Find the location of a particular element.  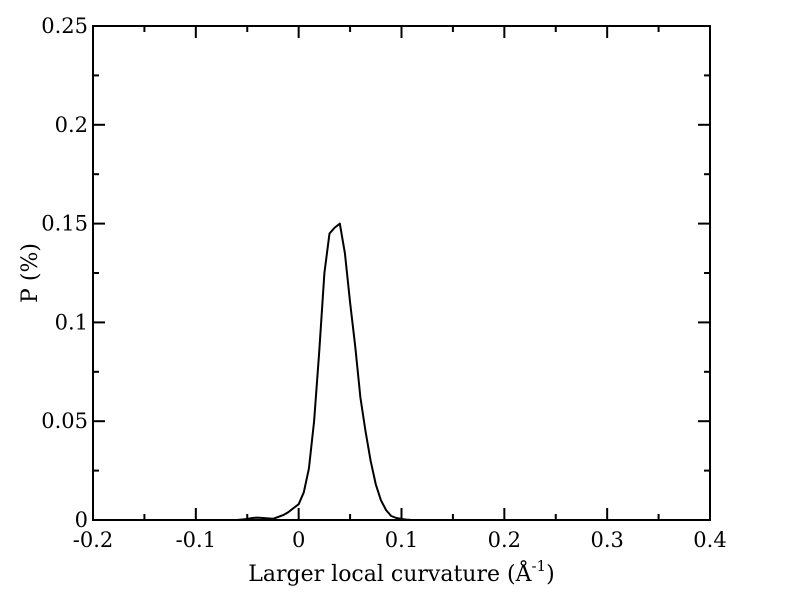

x-axis-label-superscript: -1 is located at coordinates (538, 566).